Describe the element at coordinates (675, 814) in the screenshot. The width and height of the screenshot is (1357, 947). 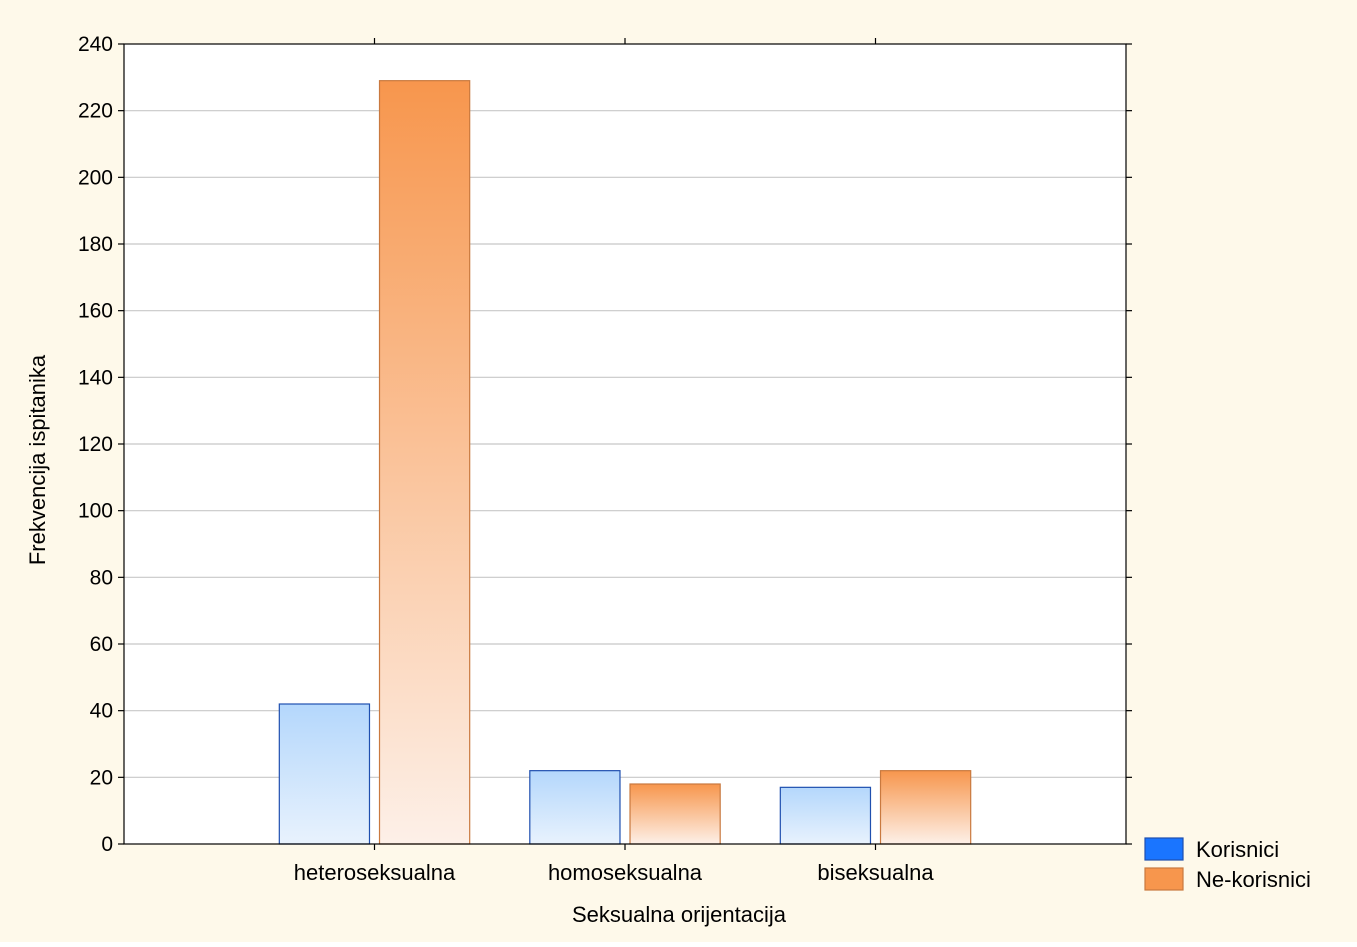
I see `bar-ne-korisnici-homoseksualna` at that location.